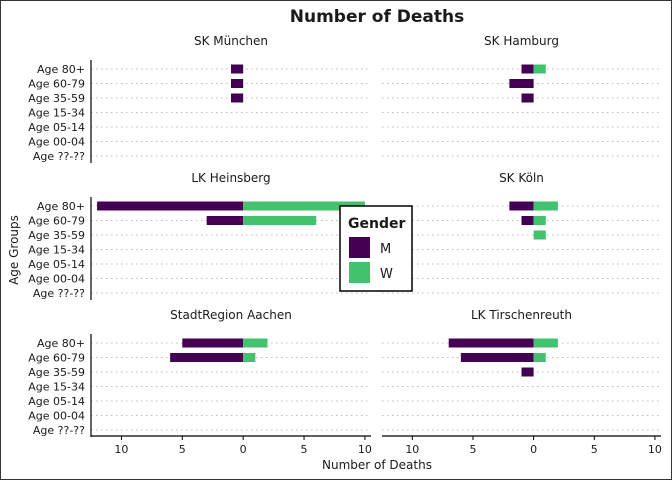 This screenshot has height=480, width=672. I want to click on x-axis-title: Number of Deaths, so click(377, 465).